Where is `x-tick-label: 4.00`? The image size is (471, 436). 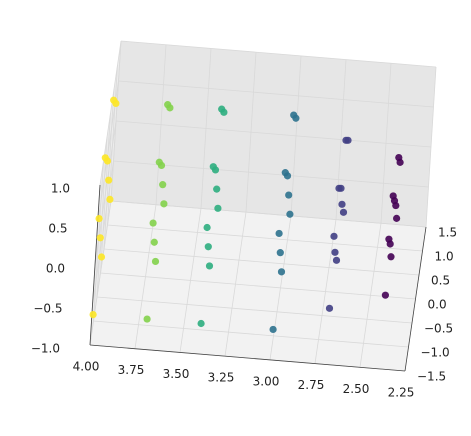 x-tick-label: 4.00 is located at coordinates (86, 367).